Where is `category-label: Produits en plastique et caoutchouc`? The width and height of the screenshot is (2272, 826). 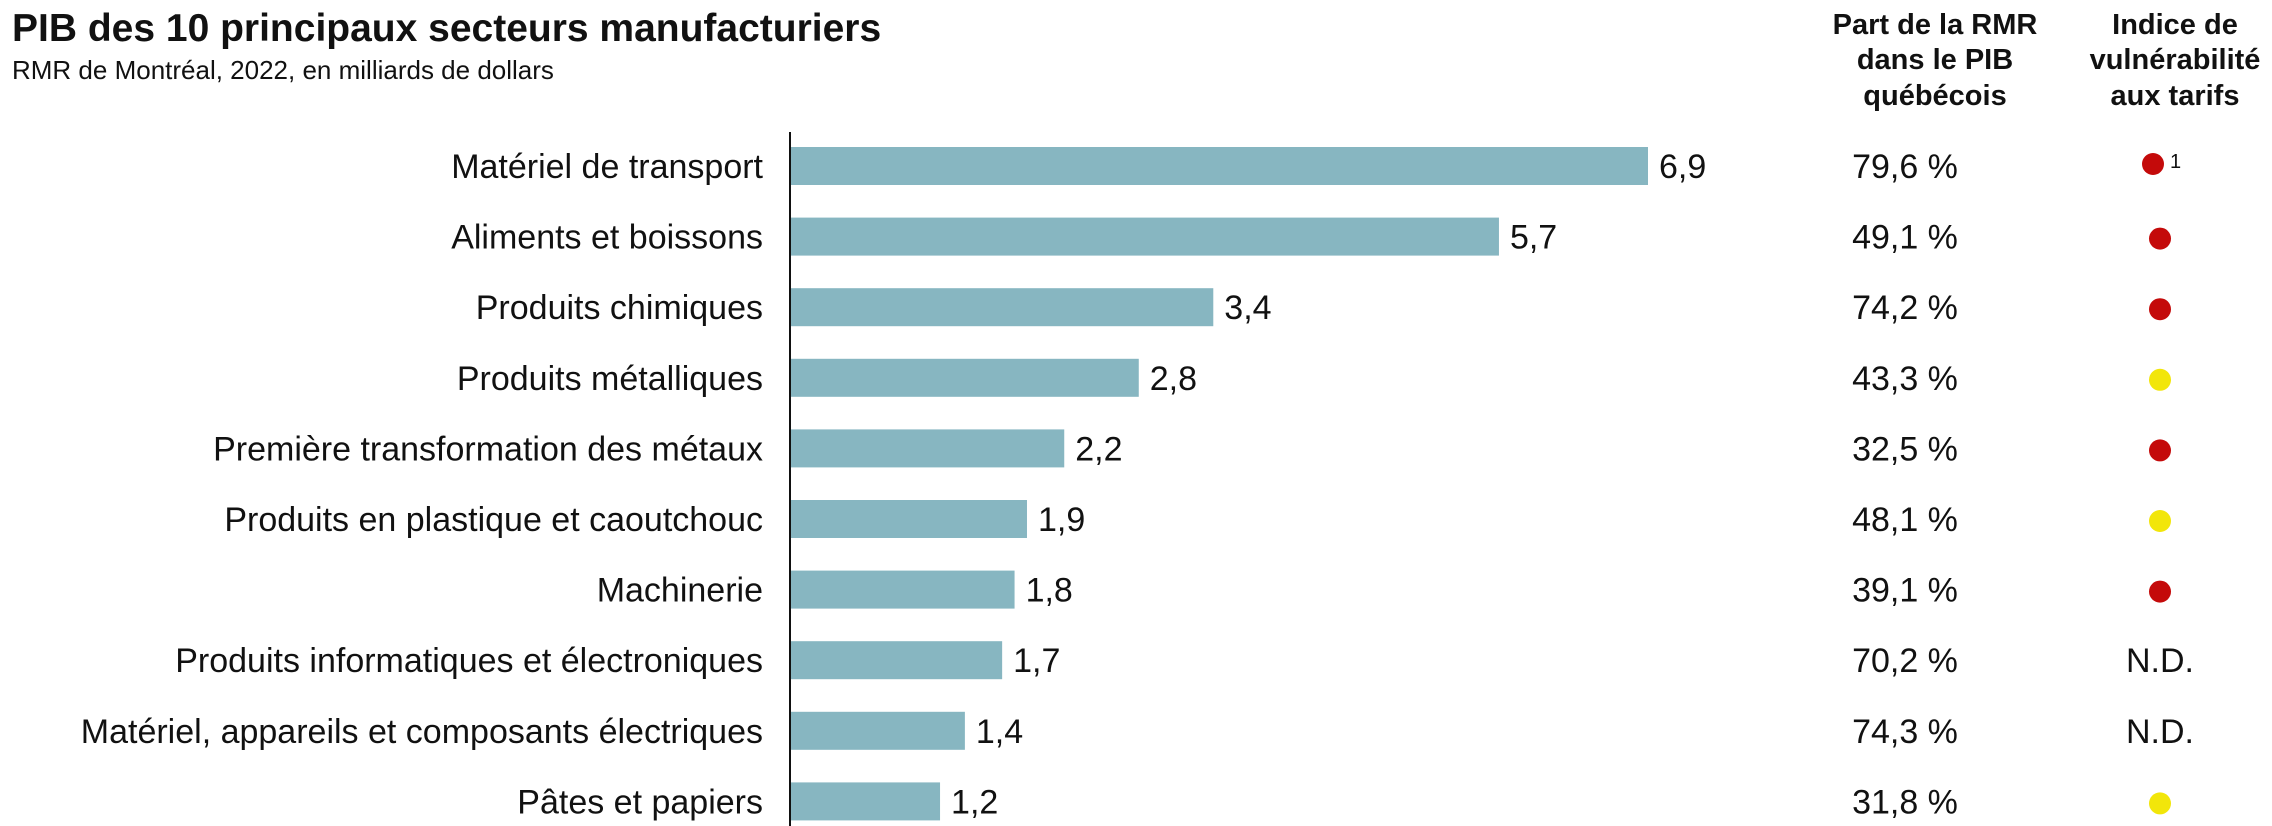
category-label: Produits en plastique et caoutchouc is located at coordinates (493, 520).